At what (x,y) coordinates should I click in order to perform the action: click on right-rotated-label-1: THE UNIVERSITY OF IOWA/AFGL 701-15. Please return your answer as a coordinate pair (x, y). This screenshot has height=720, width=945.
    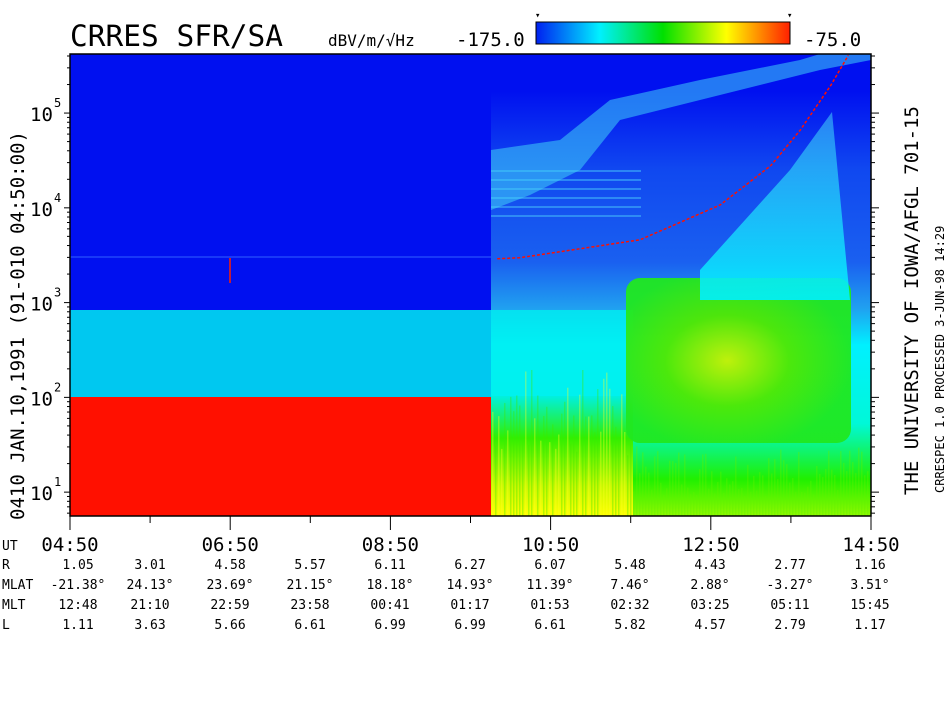
    Looking at the image, I should click on (912, 300).